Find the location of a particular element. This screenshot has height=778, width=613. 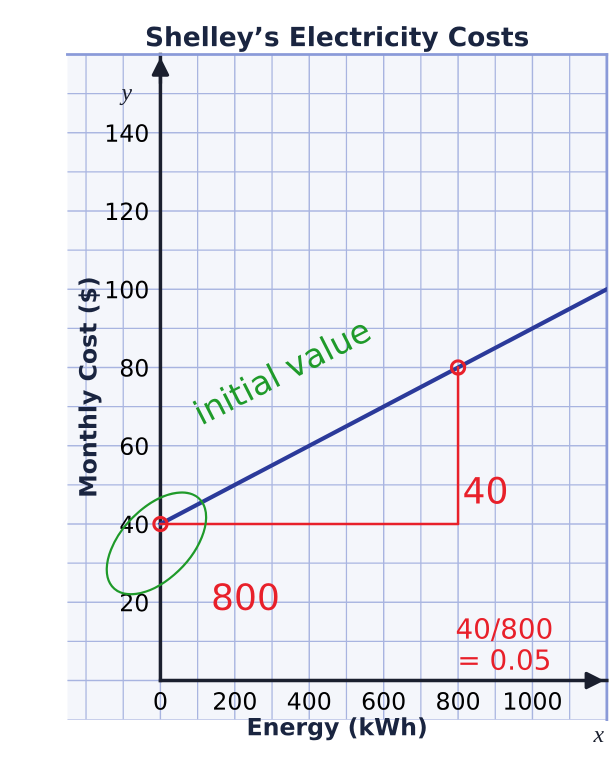

x-tick-label: 1000 is located at coordinates (533, 701).